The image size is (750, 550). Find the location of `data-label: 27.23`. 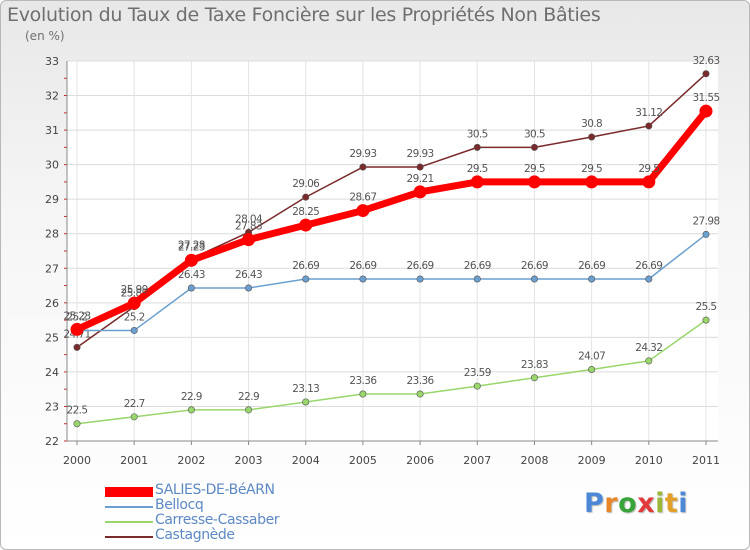

data-label: 27.23 is located at coordinates (191, 247).